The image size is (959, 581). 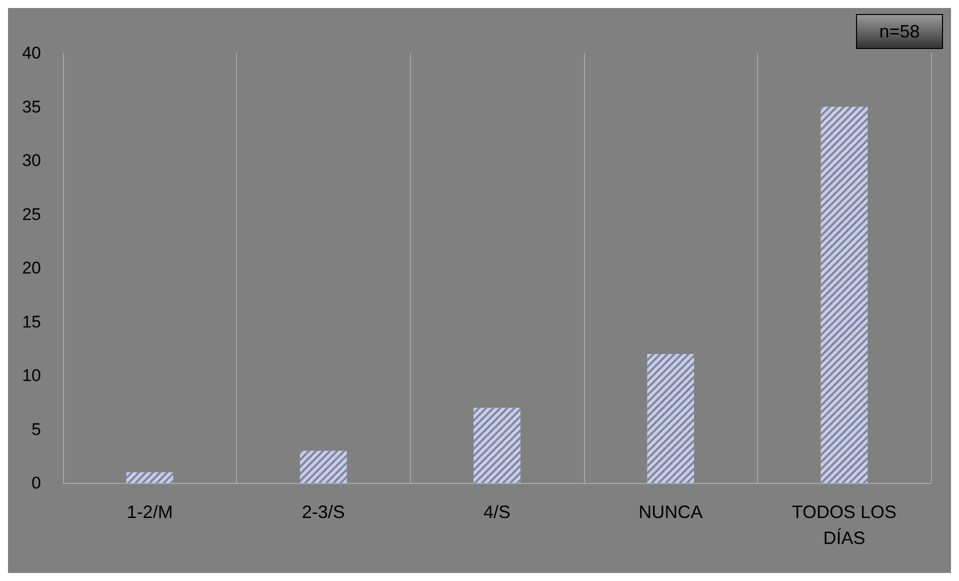 I want to click on text: n=58, so click(x=899, y=32).